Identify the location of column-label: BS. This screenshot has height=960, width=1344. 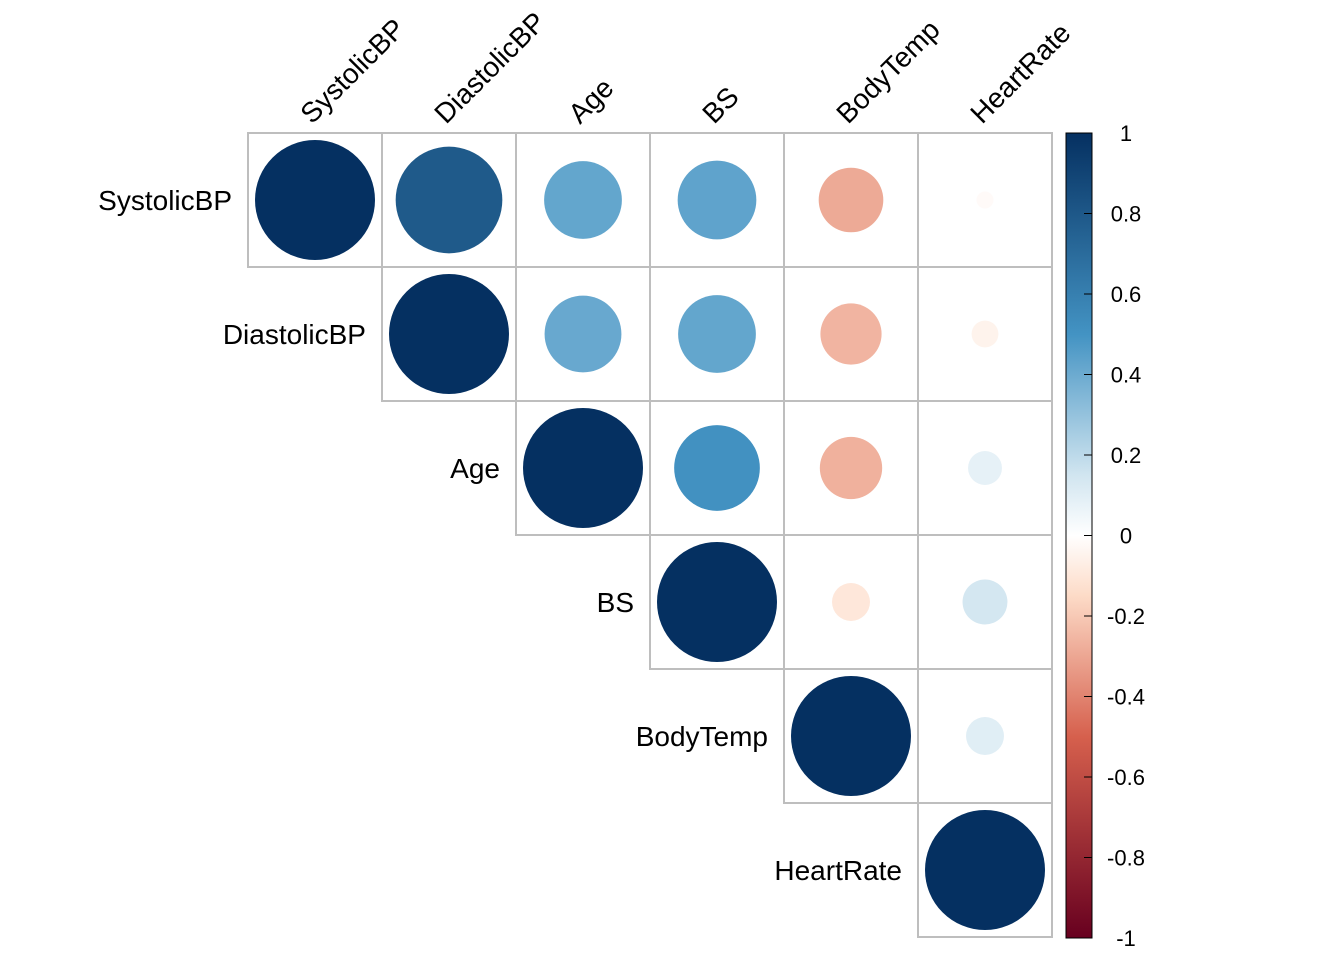
(720, 105).